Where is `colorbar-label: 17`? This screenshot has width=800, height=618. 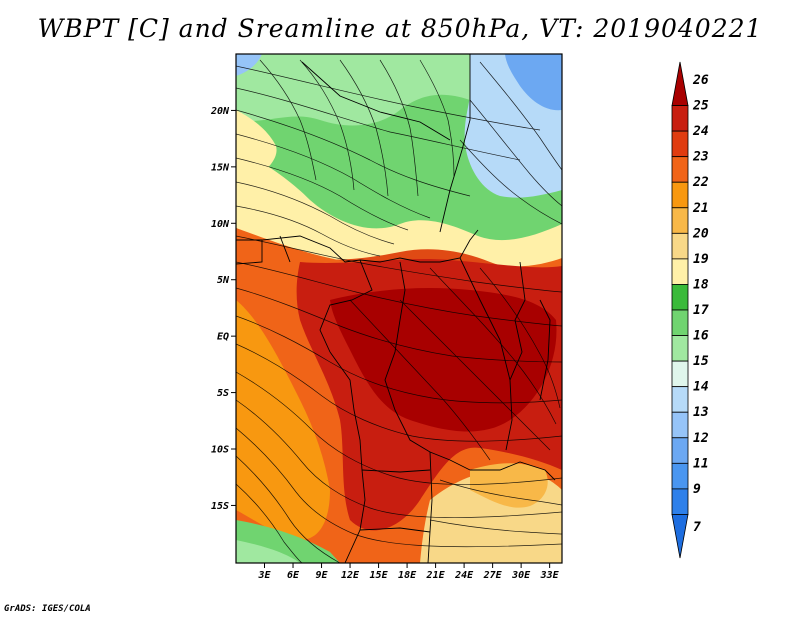
colorbar-label: 17 is located at coordinates (701, 310).